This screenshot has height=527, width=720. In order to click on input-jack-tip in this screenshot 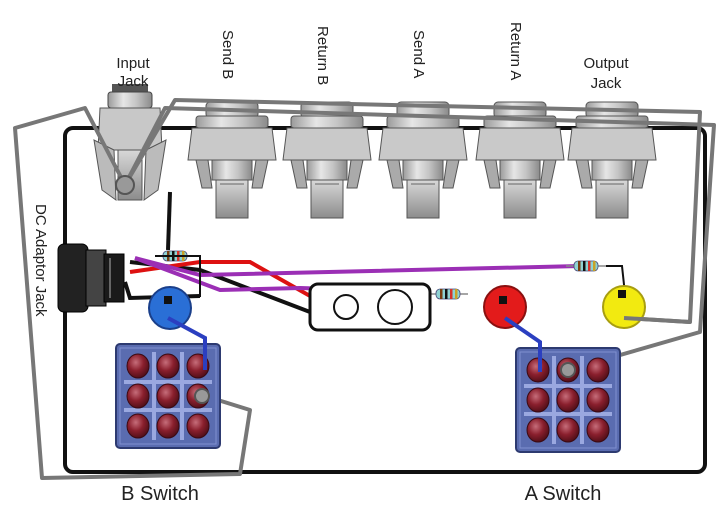, I will do `click(125, 185)`.